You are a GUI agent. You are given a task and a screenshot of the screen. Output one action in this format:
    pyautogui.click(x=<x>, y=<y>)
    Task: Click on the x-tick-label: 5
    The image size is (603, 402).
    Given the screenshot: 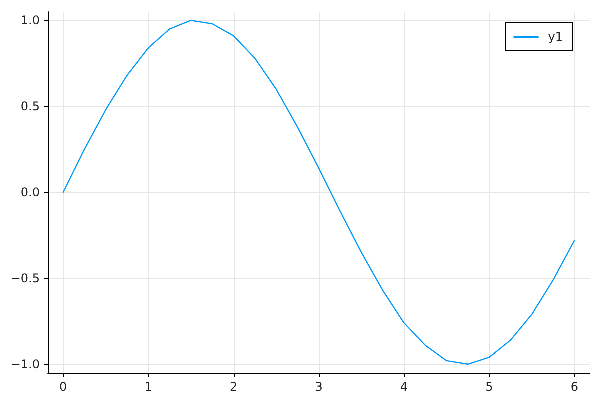 What is the action you would take?
    pyautogui.click(x=490, y=387)
    